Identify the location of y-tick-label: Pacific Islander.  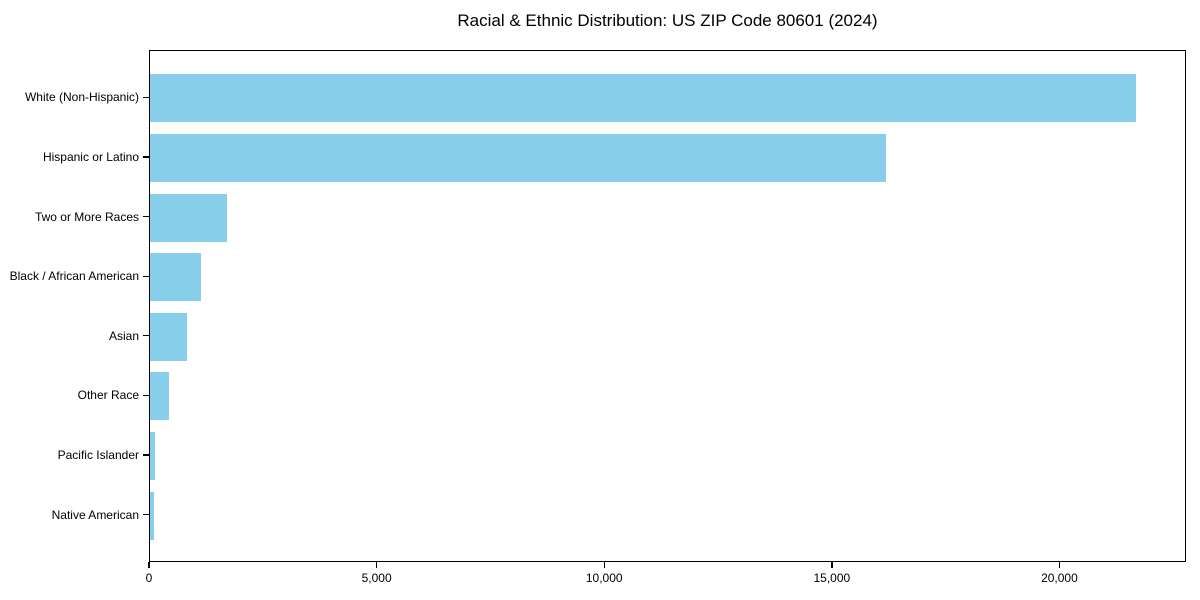
(98, 455).